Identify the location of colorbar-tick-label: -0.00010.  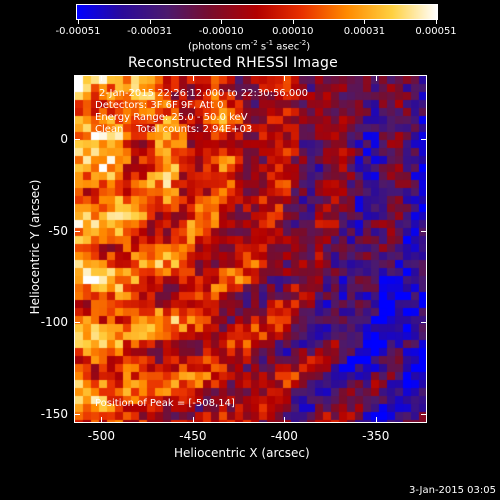
(221, 31).